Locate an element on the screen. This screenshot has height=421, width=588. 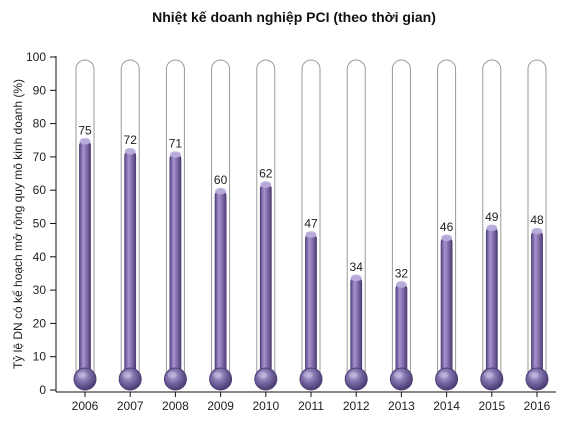
y-tick-label: 100 is located at coordinates (36, 57).